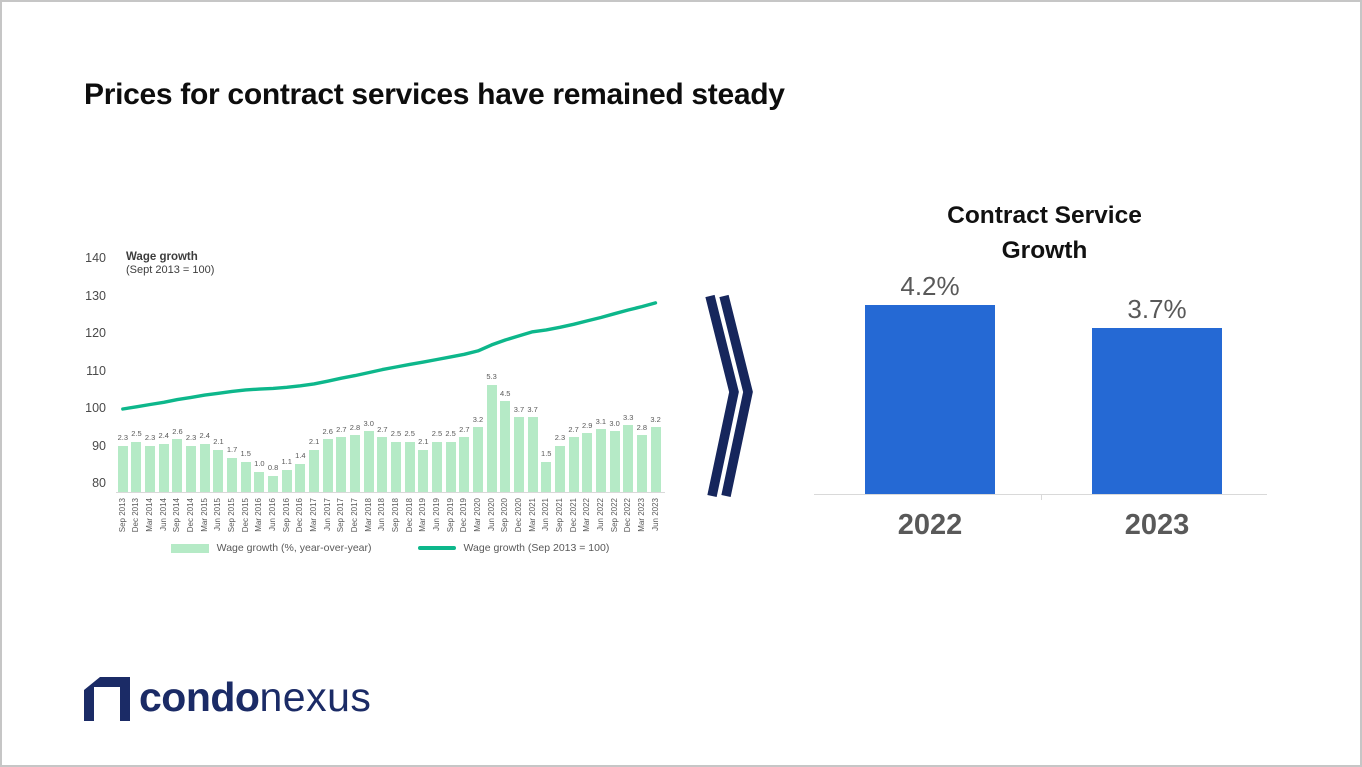  I want to click on wage-y-tick: 90, so click(99, 445).